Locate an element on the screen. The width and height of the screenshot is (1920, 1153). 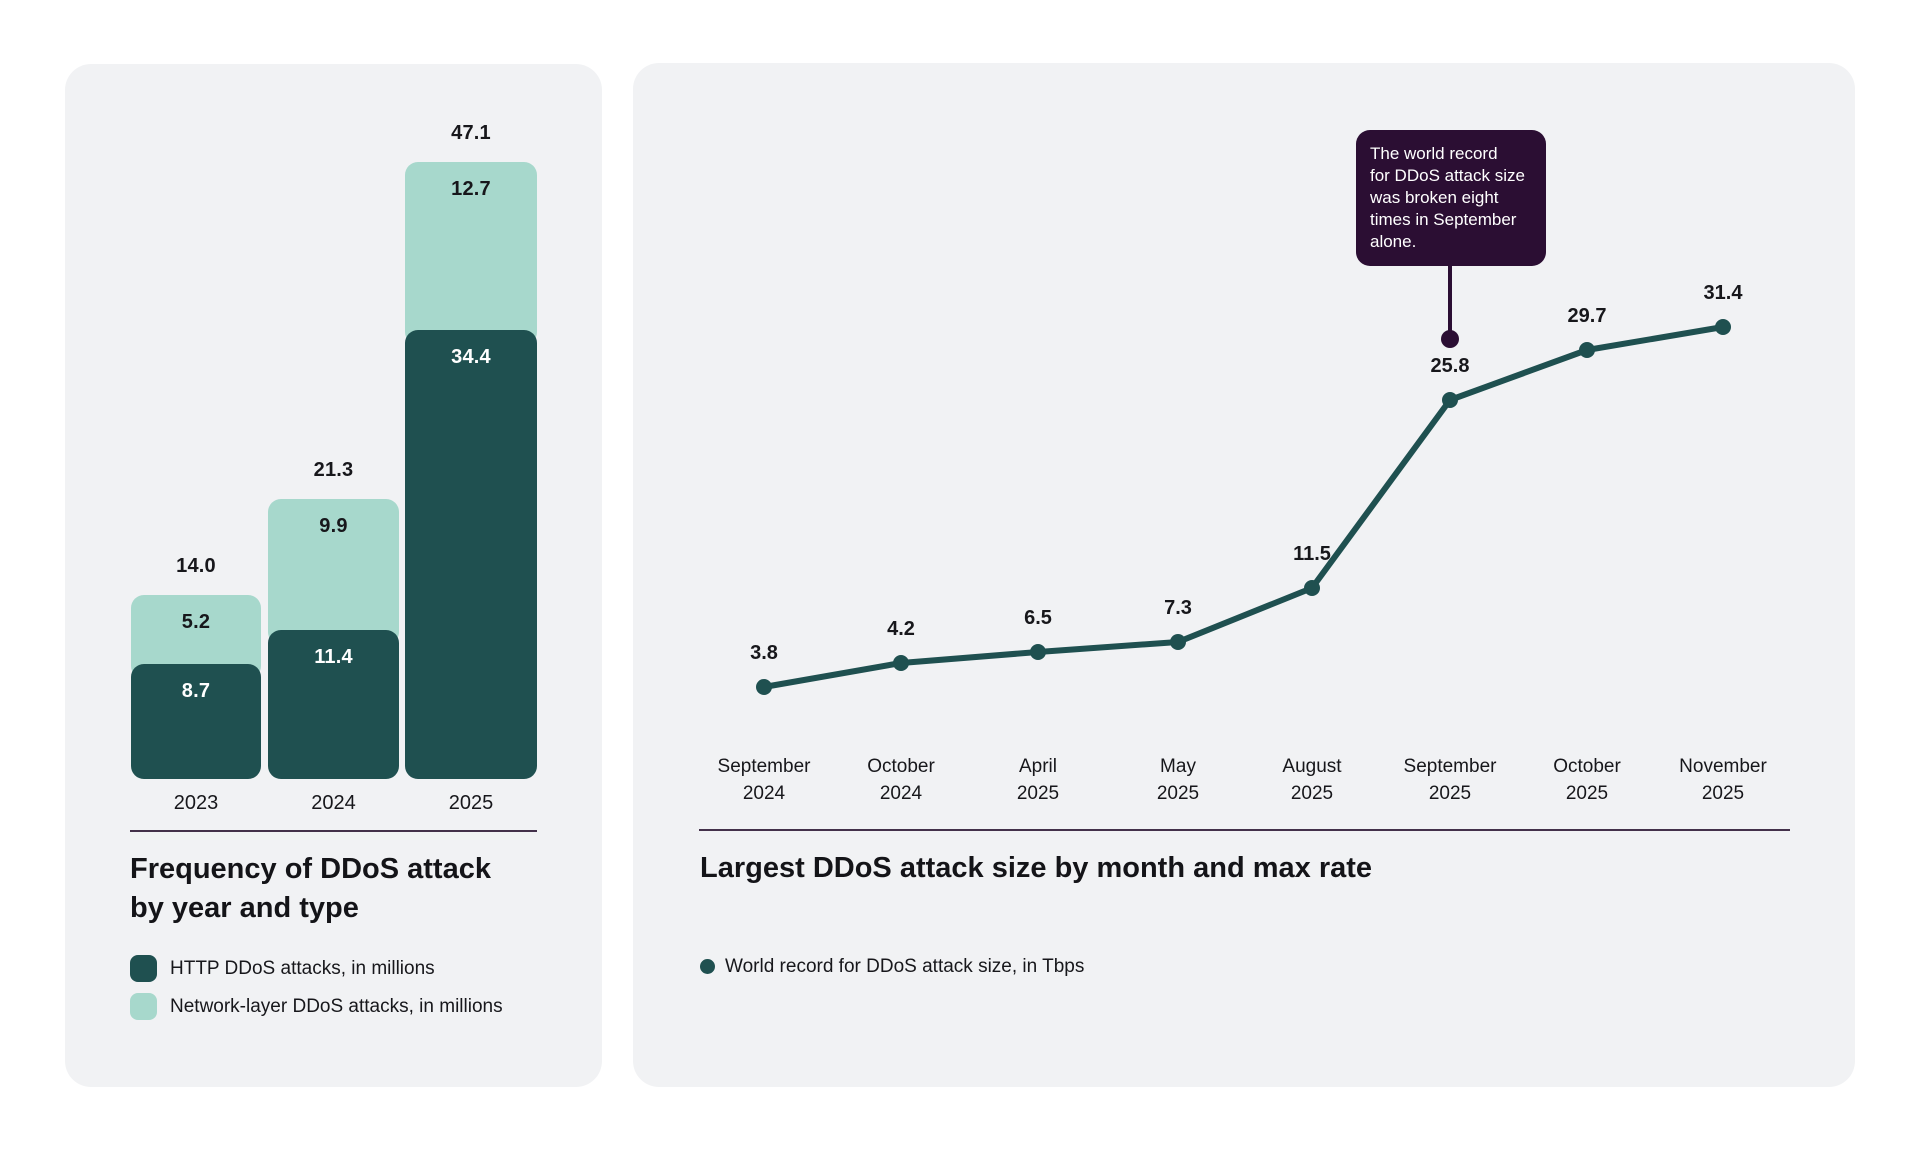
bar-segment-network-2024 is located at coordinates (333, 572).